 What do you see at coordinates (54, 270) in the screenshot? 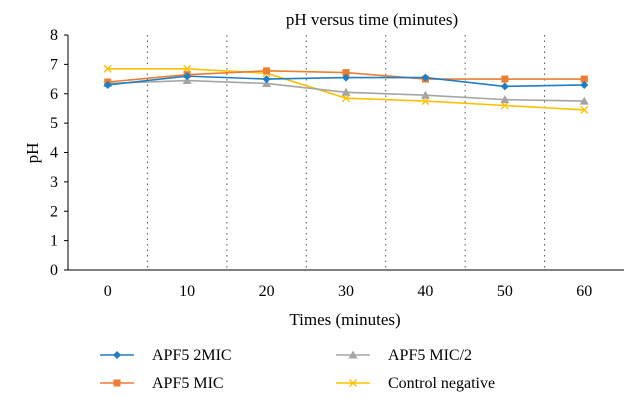
I see `y-tick-label: 0` at bounding box center [54, 270].